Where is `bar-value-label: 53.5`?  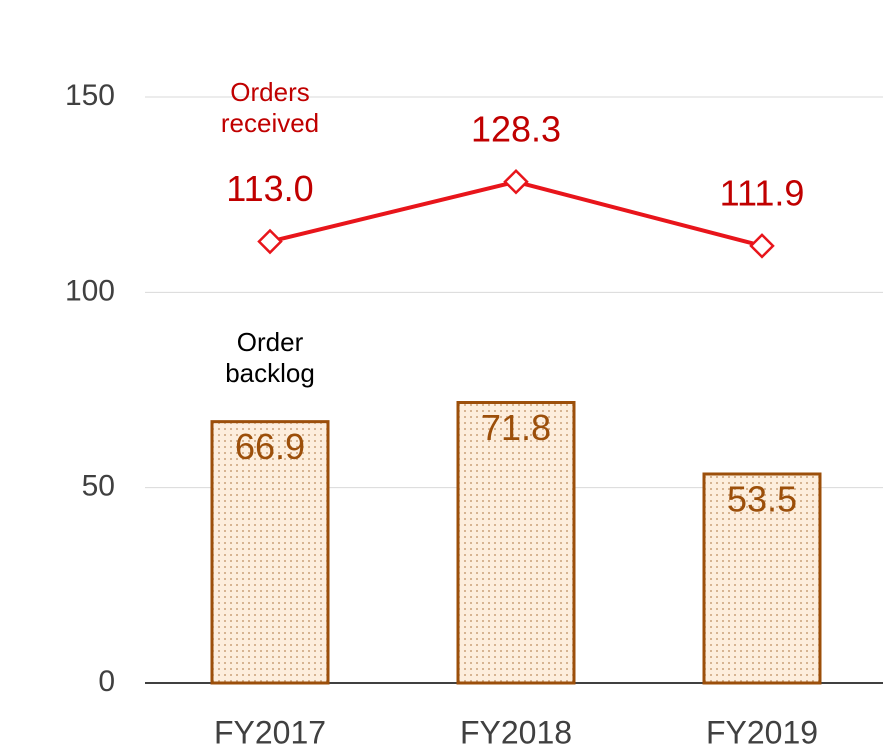
bar-value-label: 53.5 is located at coordinates (762, 499).